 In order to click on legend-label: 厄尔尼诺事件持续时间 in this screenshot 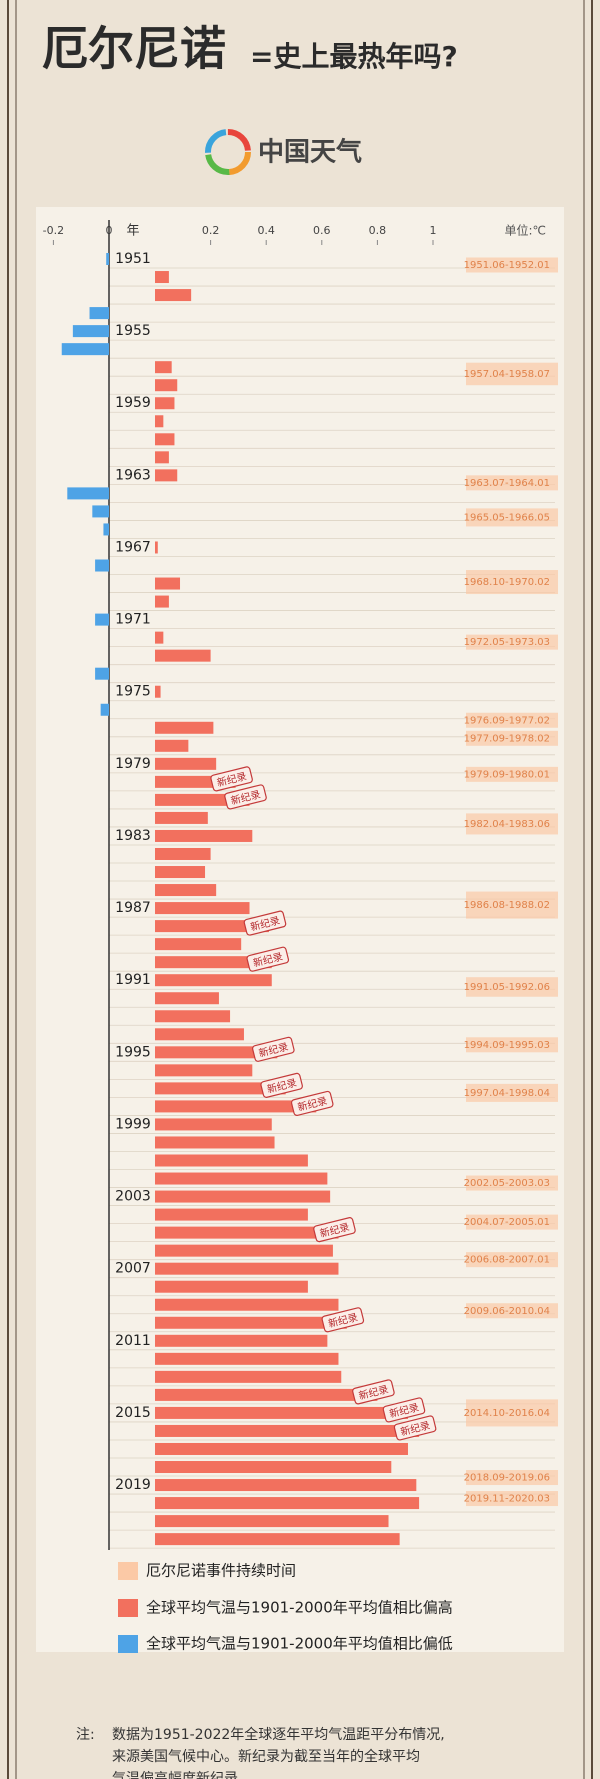, I will do `click(221, 1571)`.